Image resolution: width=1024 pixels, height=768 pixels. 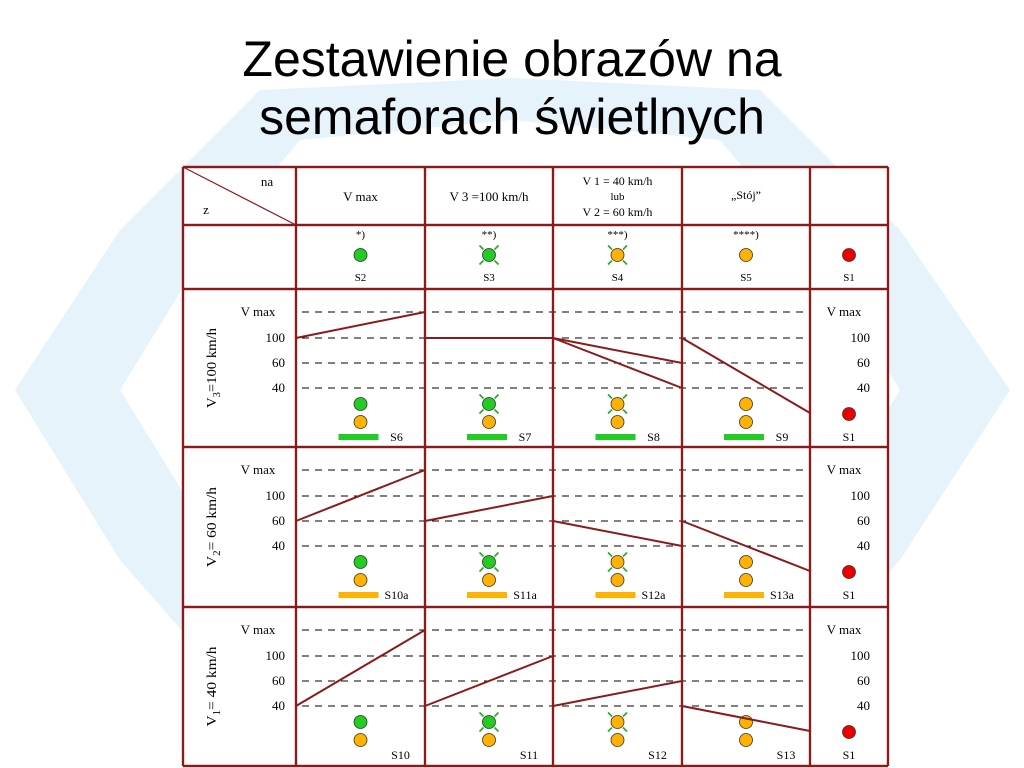 I want to click on section-2-signal-S12a-lower, so click(x=617, y=580).